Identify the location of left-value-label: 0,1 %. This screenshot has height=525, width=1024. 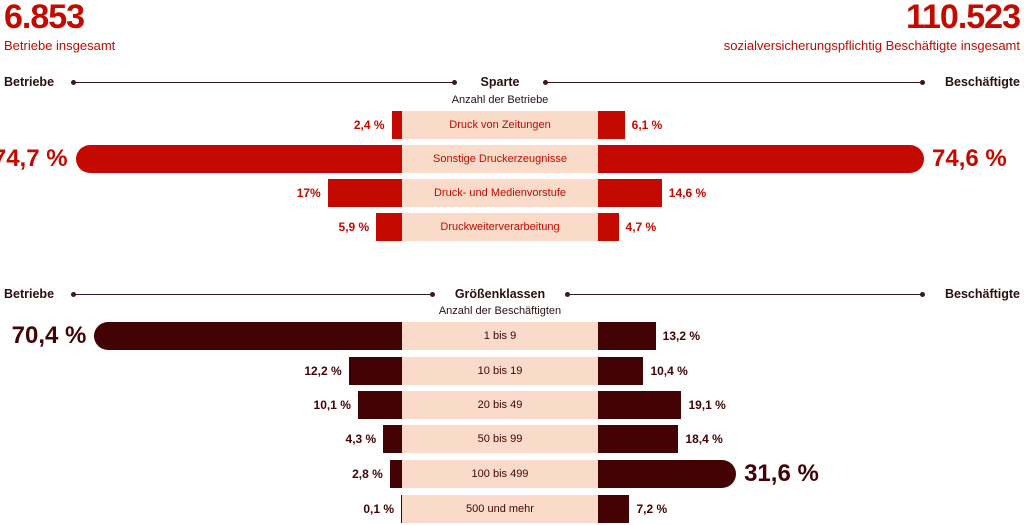
(378, 509).